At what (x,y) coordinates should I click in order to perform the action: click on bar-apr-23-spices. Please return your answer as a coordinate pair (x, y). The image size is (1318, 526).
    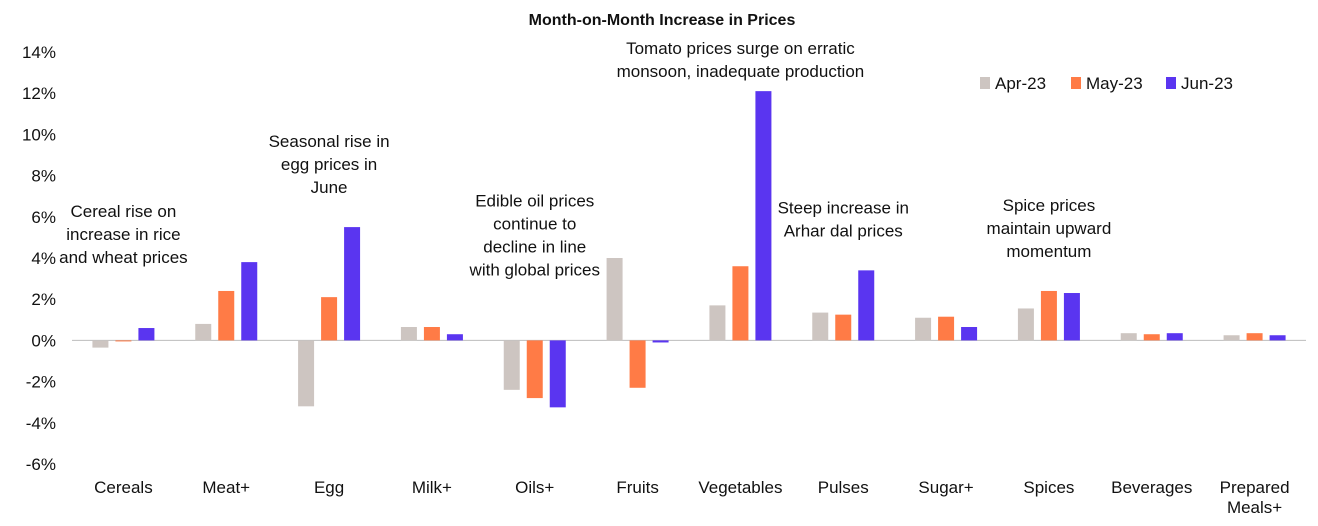
    Looking at the image, I should click on (1025, 324).